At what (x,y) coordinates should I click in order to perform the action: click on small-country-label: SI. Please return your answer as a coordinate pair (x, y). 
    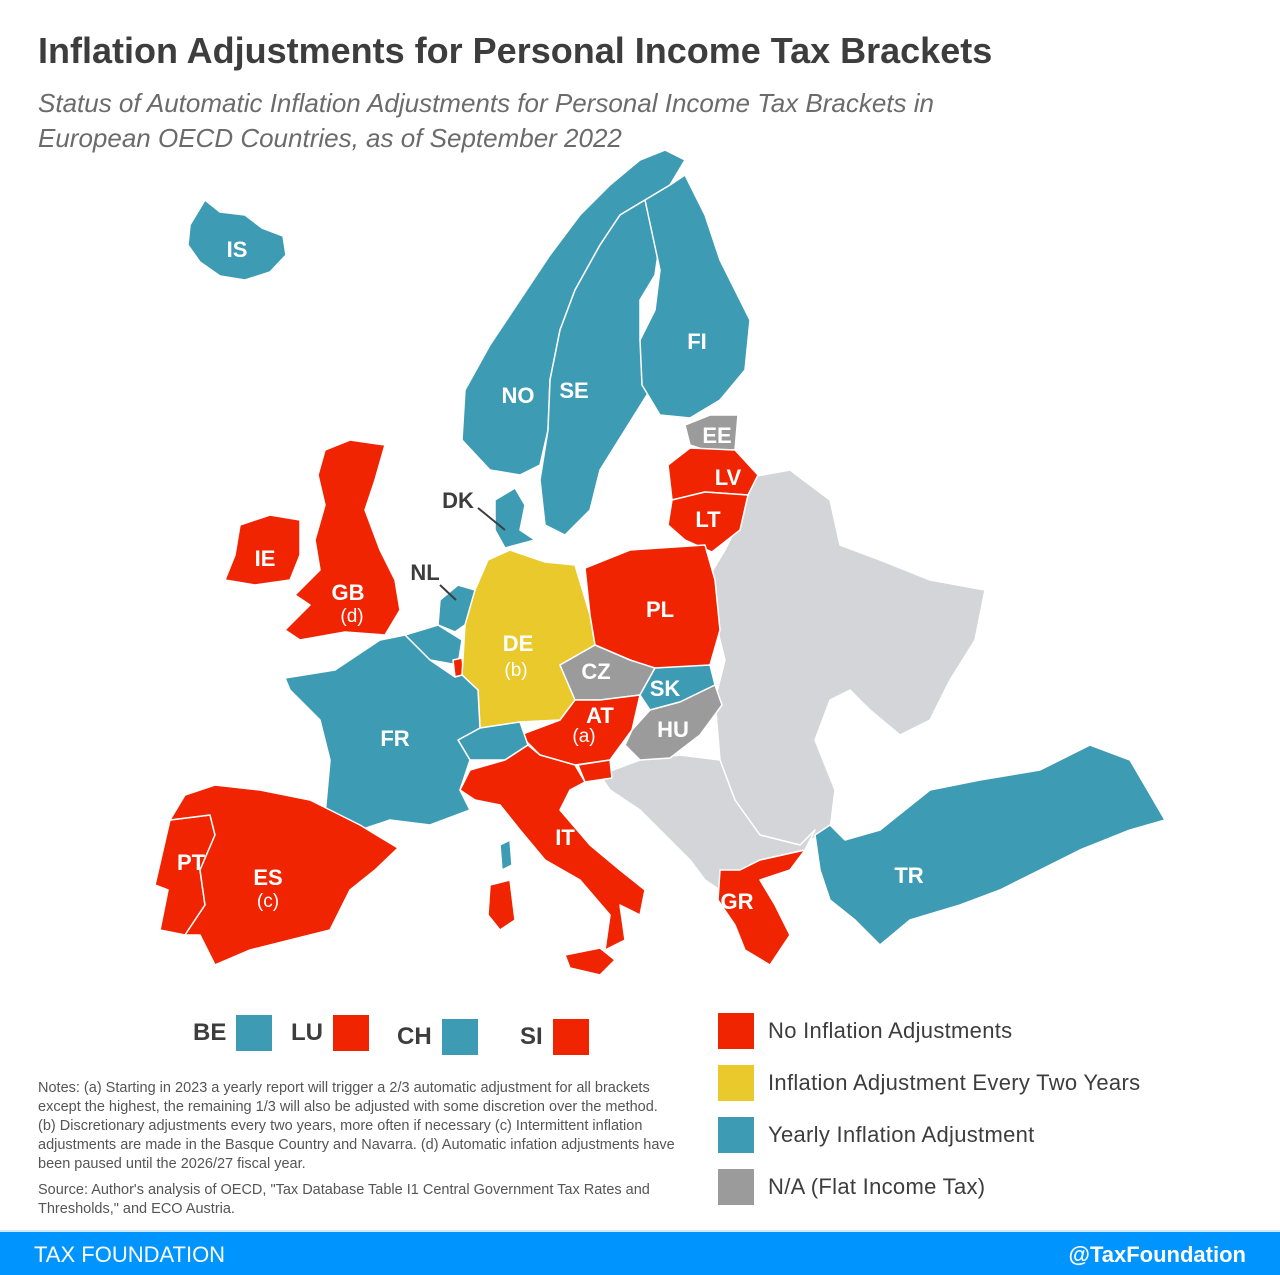
    Looking at the image, I should click on (531, 1036).